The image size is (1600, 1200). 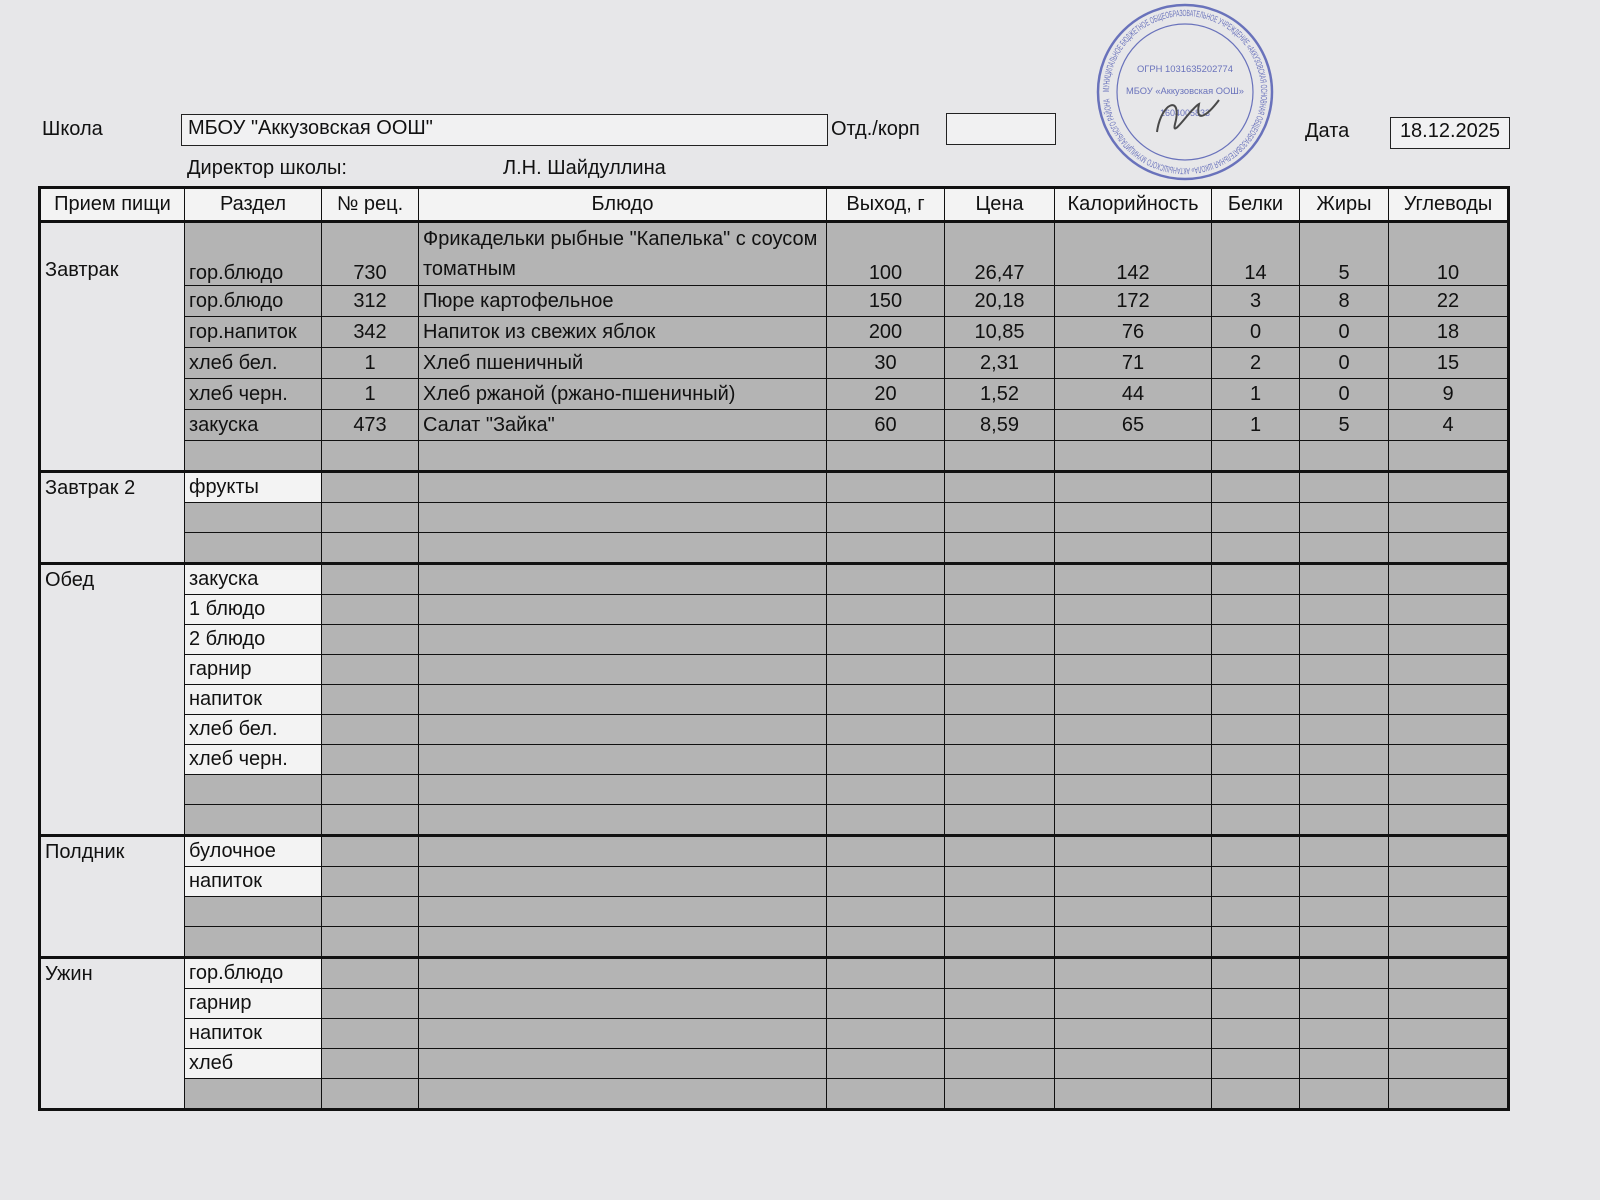 I want to click on meal-name: Обед, so click(x=112, y=699).